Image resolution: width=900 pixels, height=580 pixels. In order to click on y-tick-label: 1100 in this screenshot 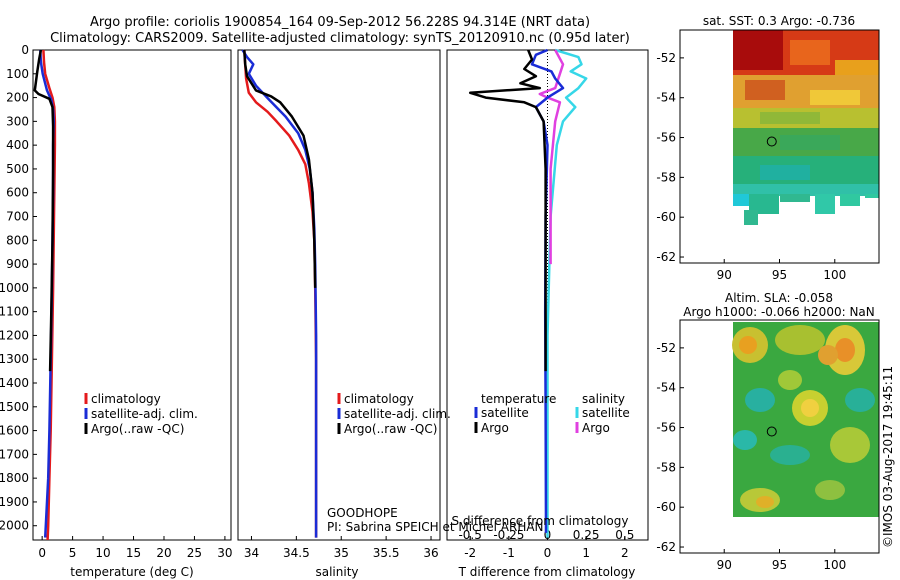, I will do `click(14, 312)`.